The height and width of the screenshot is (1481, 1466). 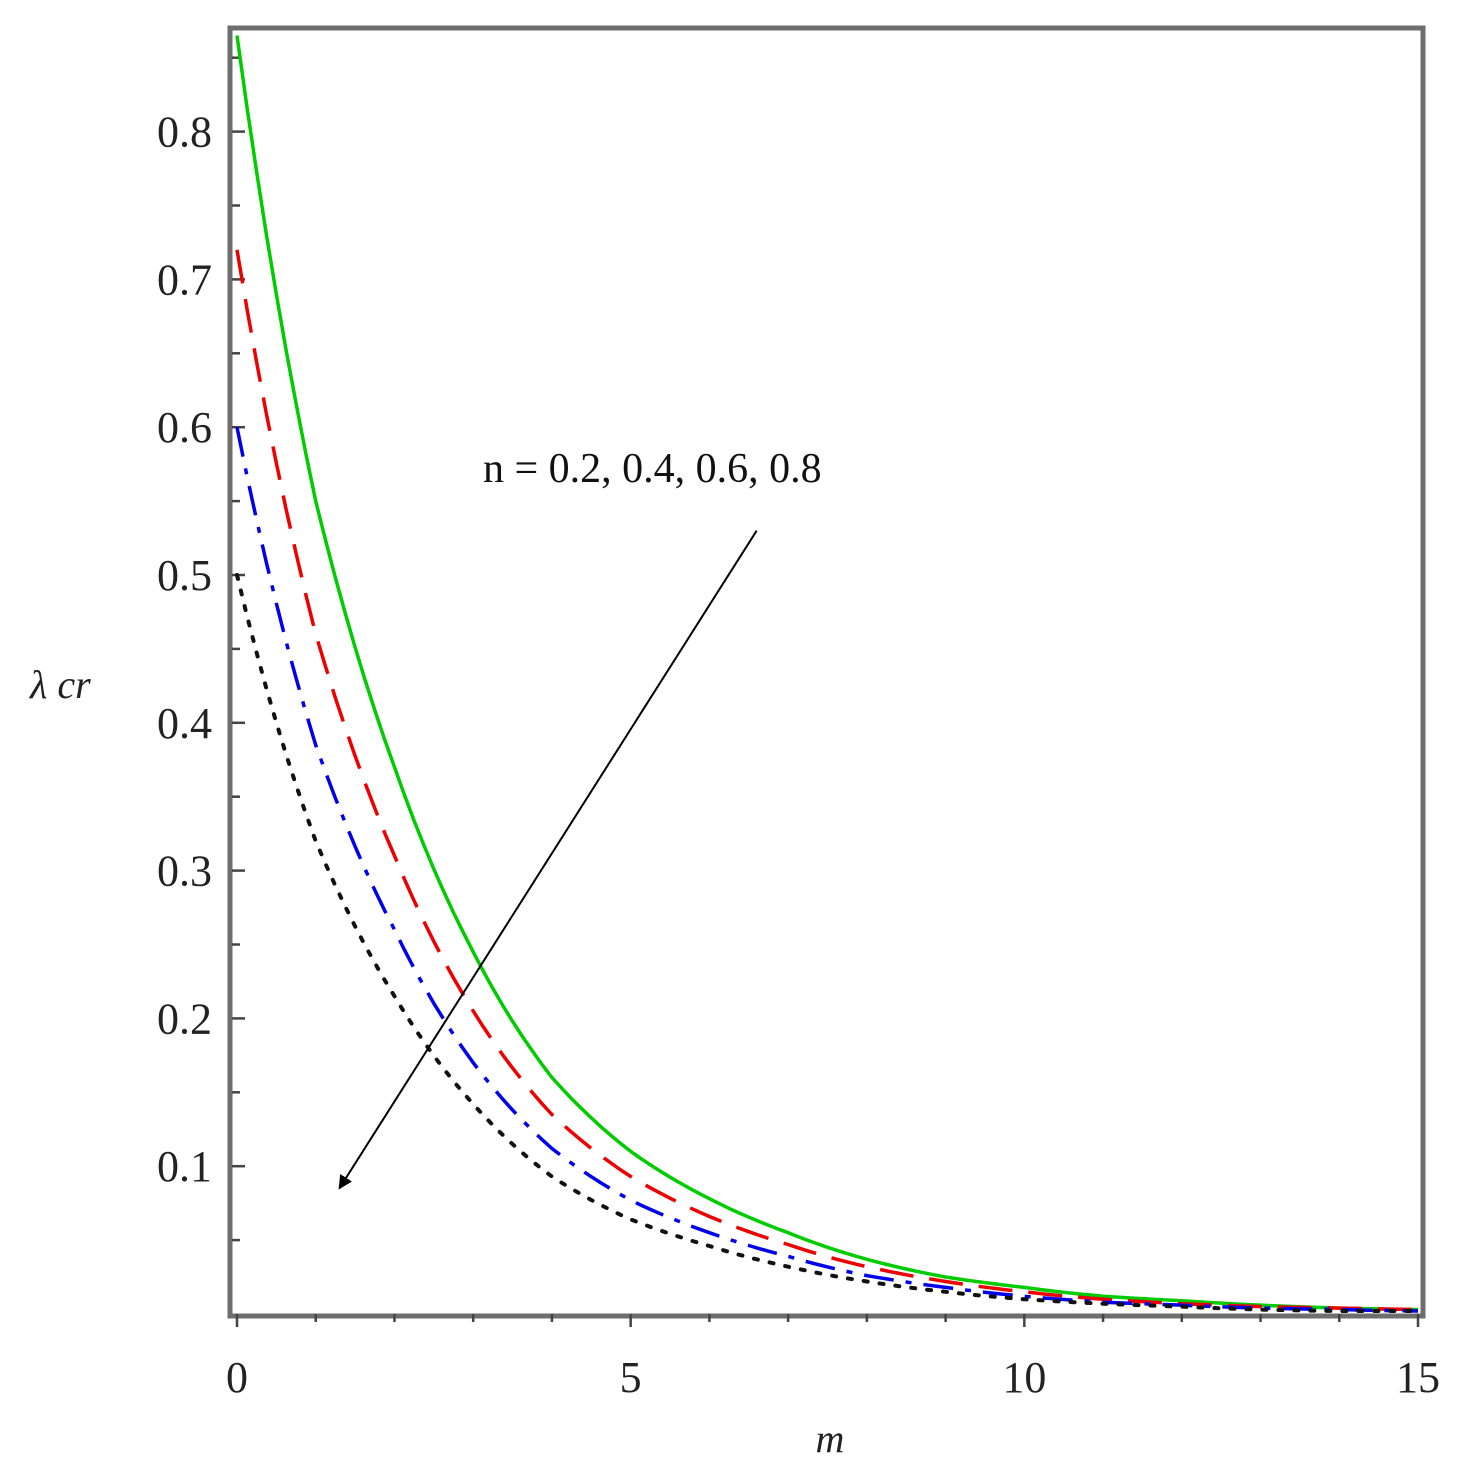 What do you see at coordinates (60, 684) in the screenshot?
I see `y-axis-title: λ cr` at bounding box center [60, 684].